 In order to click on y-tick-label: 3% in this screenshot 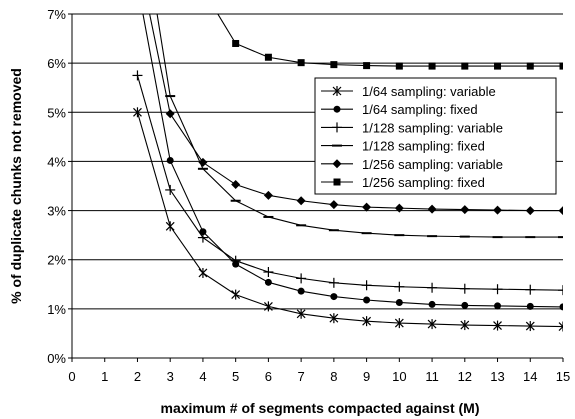, I will do `click(56, 211)`.